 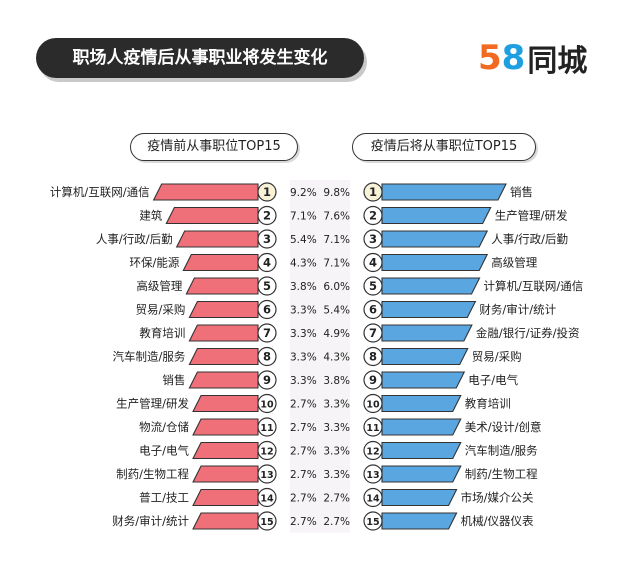 What do you see at coordinates (336, 381) in the screenshot?
I see `after-value-label: 3.8%` at bounding box center [336, 381].